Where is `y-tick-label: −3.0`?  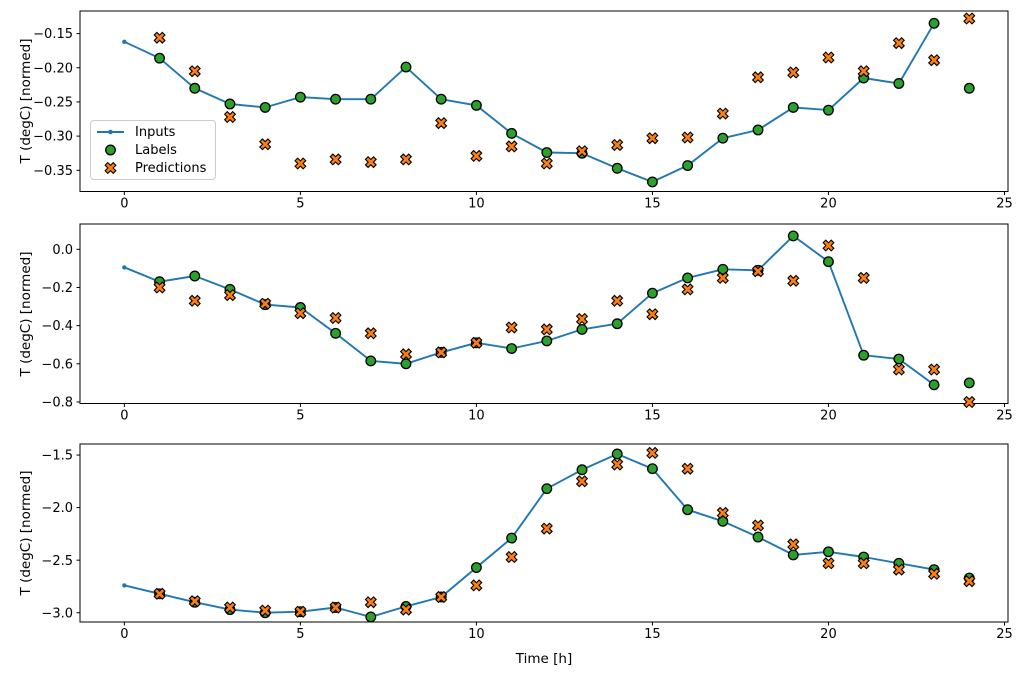 y-tick-label: −3.0 is located at coordinates (57, 613).